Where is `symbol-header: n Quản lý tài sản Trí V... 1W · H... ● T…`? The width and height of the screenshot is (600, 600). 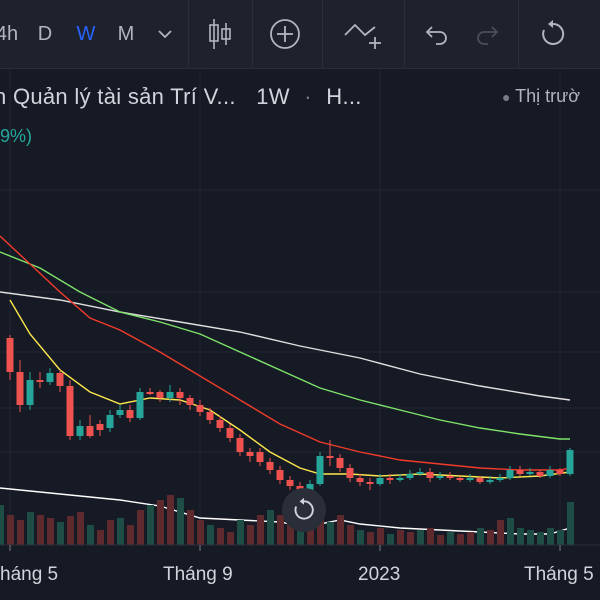 symbol-header: n Quản lý tài sản Trí V... 1W · H... ● T… is located at coordinates (300, 99).